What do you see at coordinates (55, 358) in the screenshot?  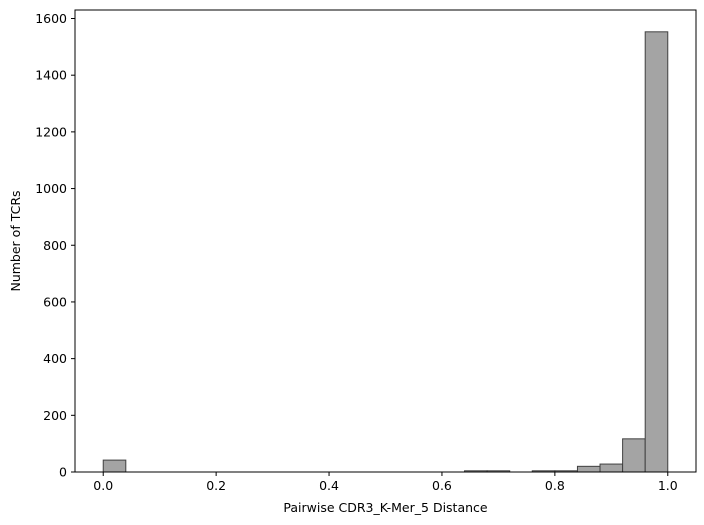 I see `y-tick-label: 400` at bounding box center [55, 358].